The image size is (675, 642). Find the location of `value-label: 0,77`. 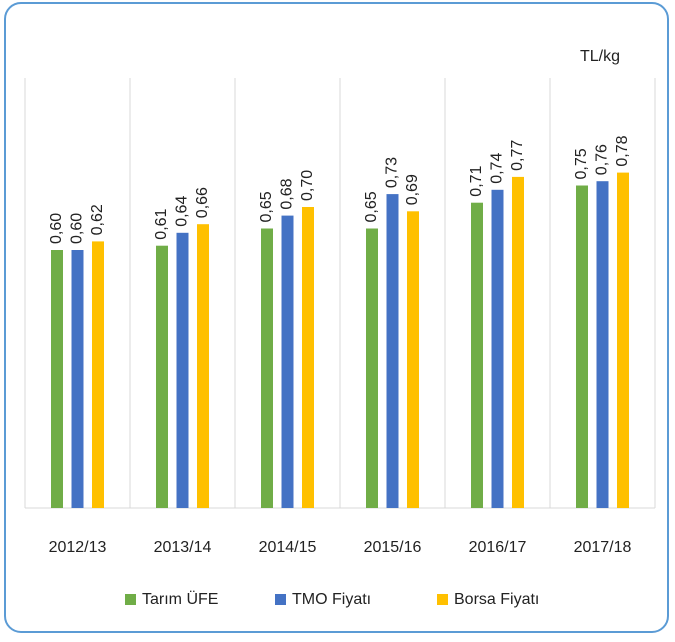

value-label: 0,77 is located at coordinates (517, 155).